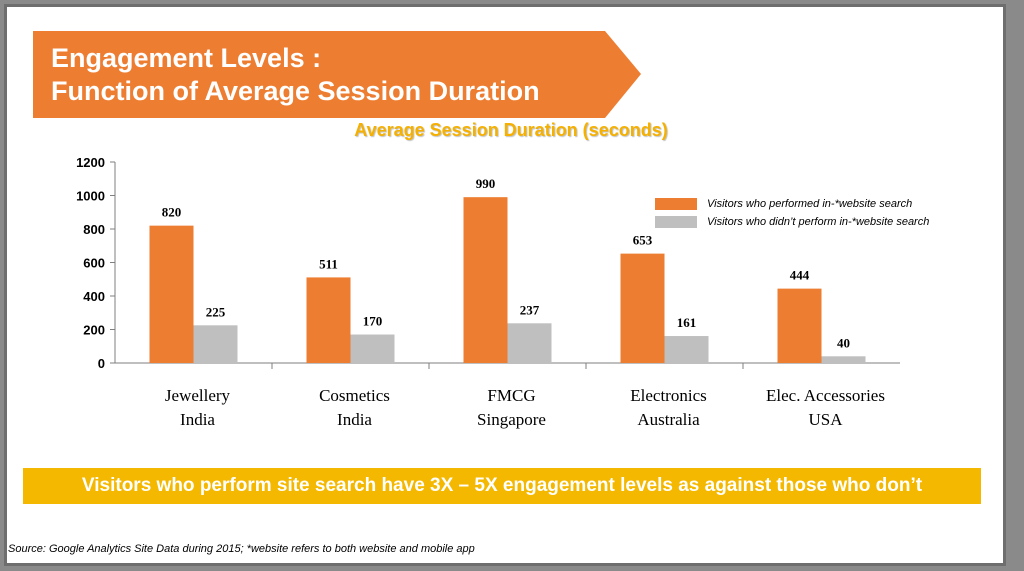 The image size is (1024, 571). What do you see at coordinates (530, 309) in the screenshot?
I see `data-label: 237` at bounding box center [530, 309].